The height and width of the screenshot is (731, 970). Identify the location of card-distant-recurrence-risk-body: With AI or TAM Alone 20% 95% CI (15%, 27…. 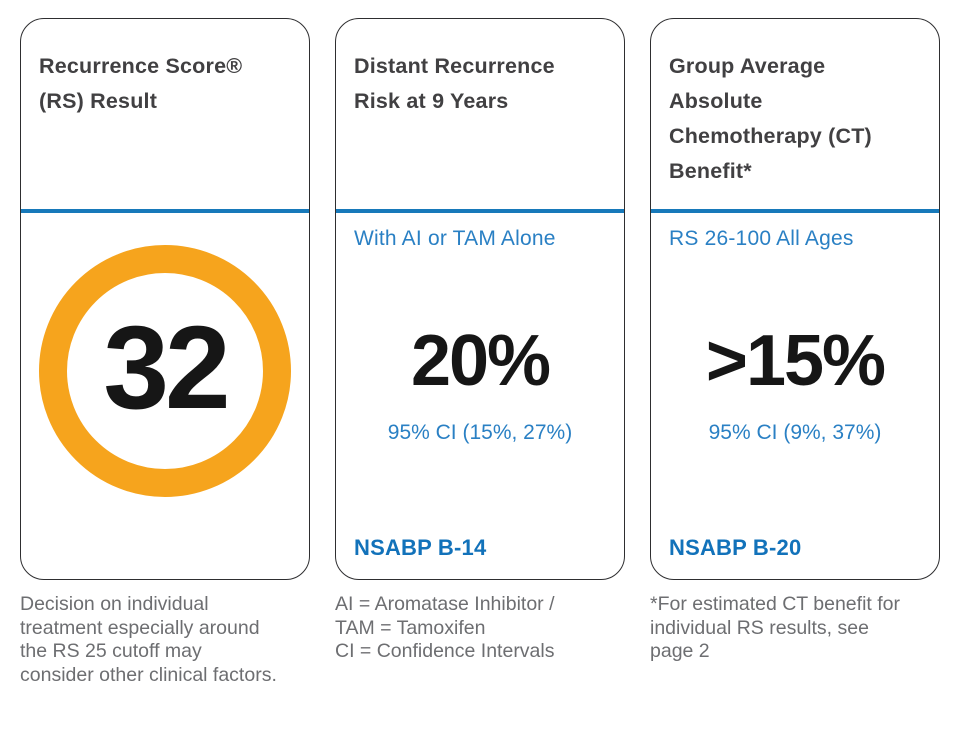
(480, 396).